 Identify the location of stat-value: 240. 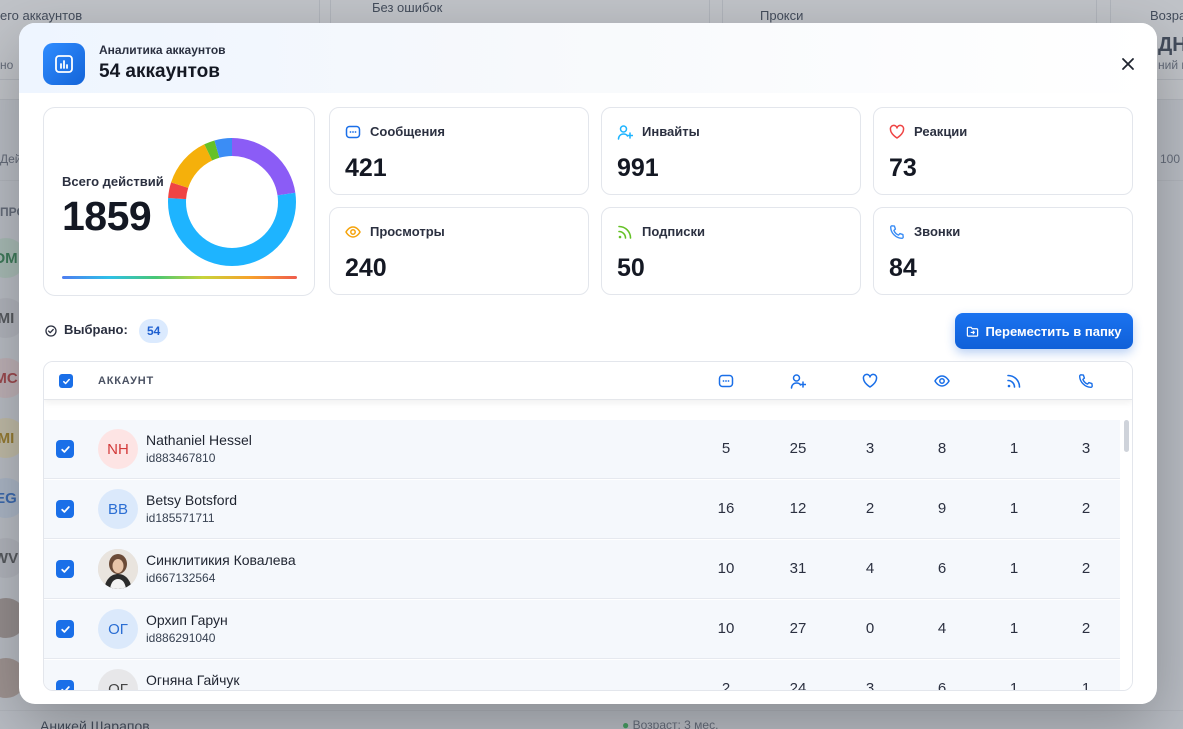
(366, 268).